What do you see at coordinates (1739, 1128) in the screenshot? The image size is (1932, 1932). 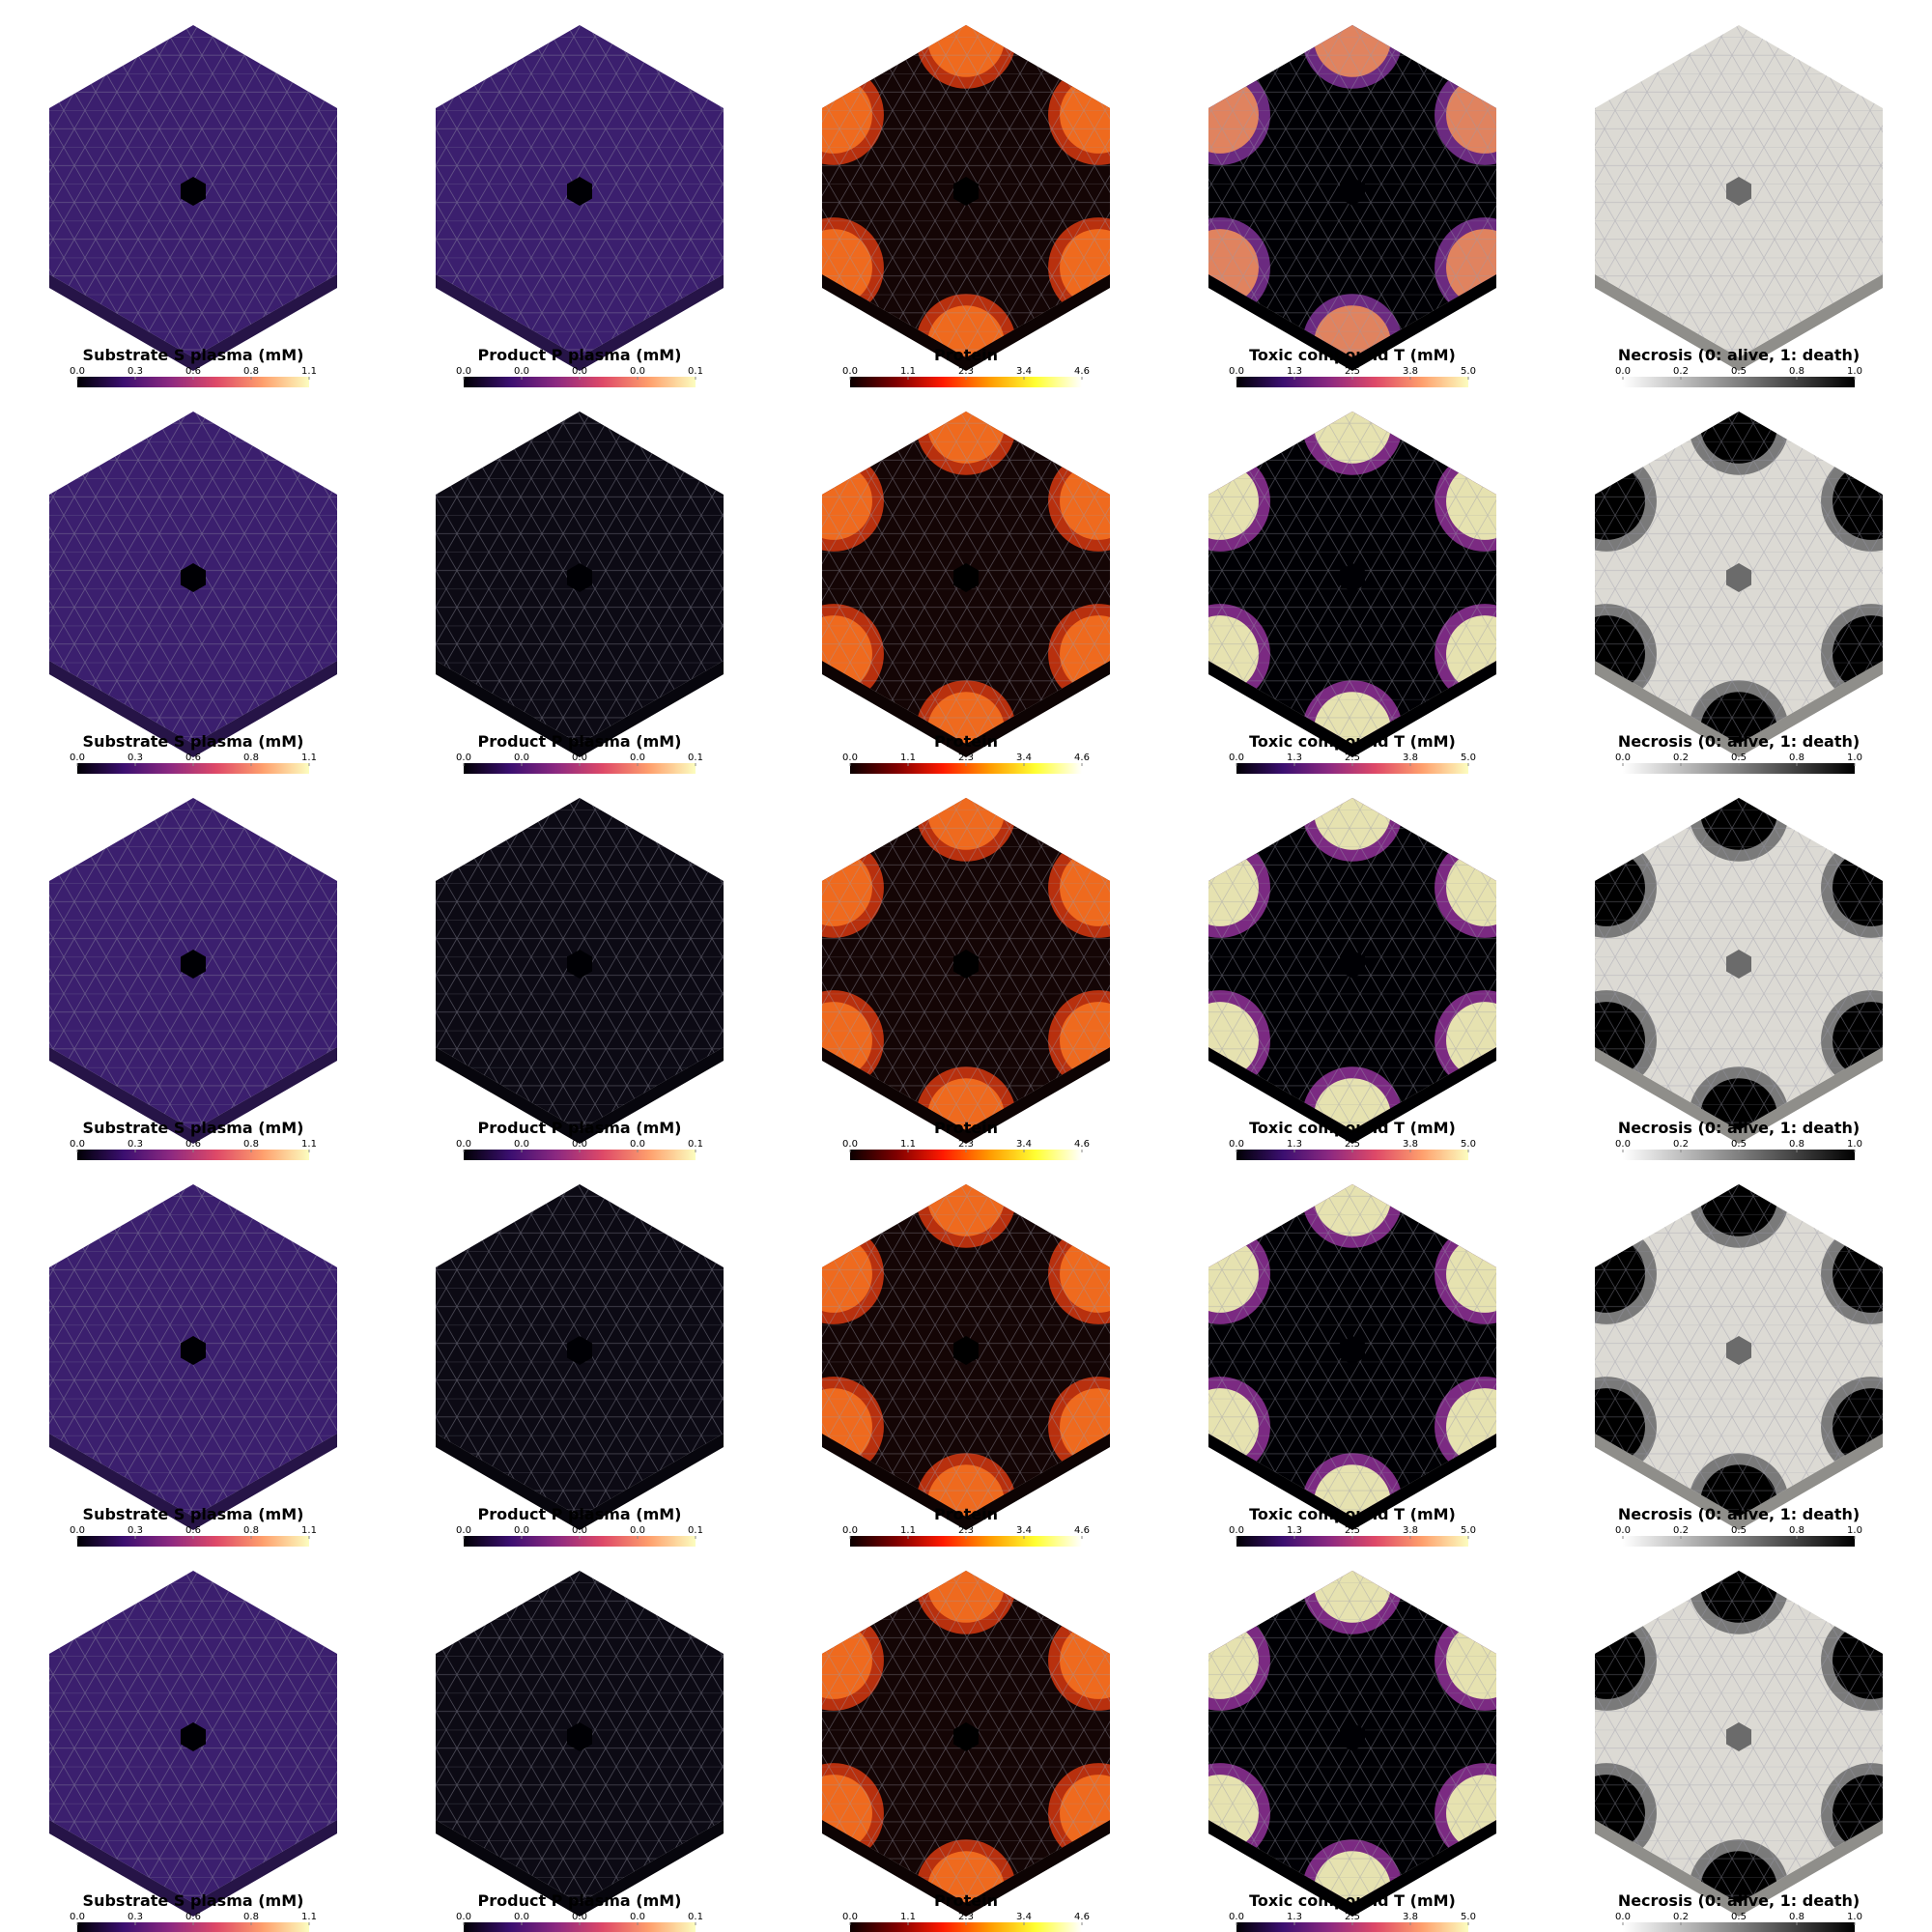 I see `colorbar-title: Necrosis (0: alive, 1: death)` at bounding box center [1739, 1128].